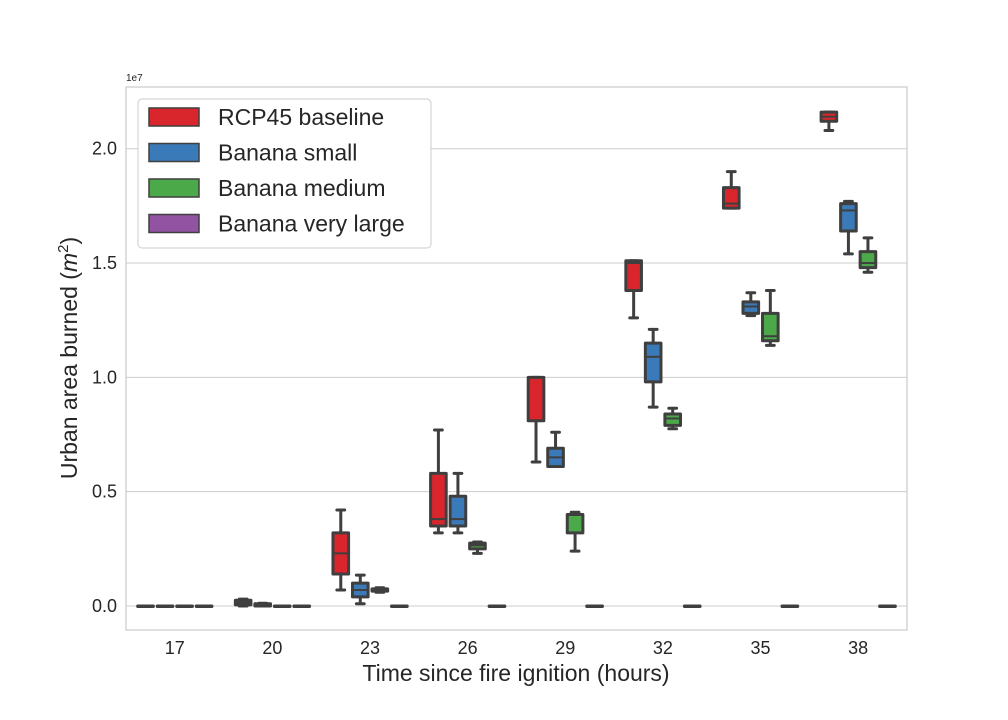 The image size is (1008, 720). I want to click on x-tick-label: 35, so click(761, 648).